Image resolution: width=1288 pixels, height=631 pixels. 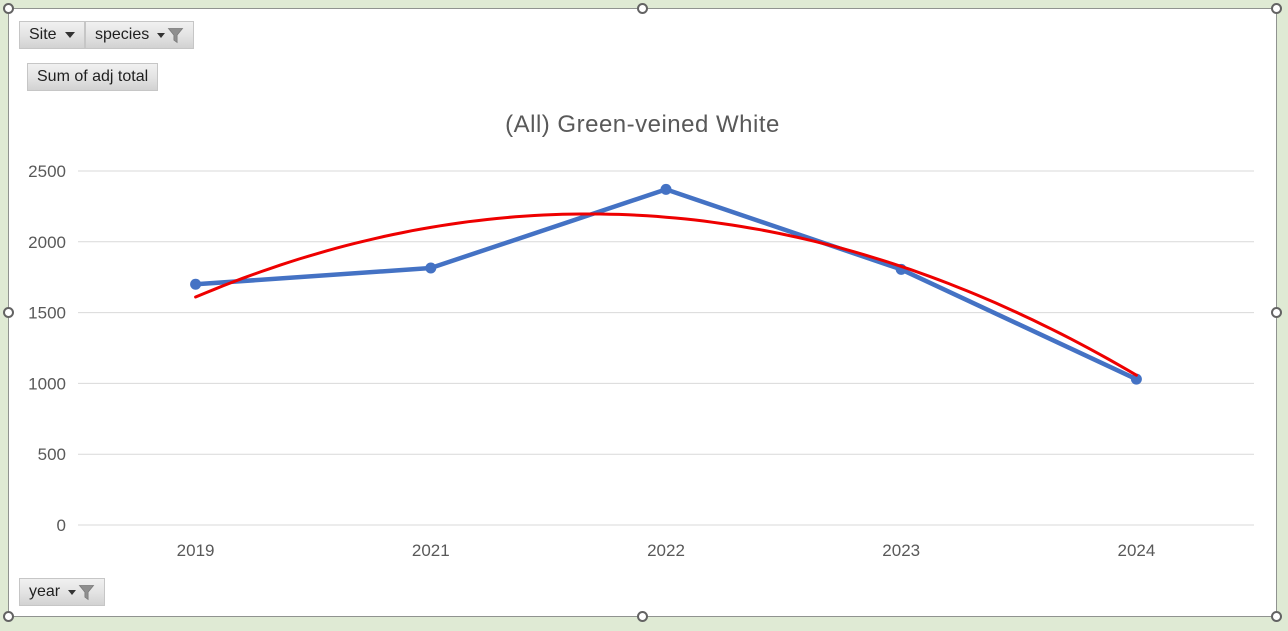 What do you see at coordinates (62, 592) in the screenshot?
I see `pivot-field-button-year: year` at bounding box center [62, 592].